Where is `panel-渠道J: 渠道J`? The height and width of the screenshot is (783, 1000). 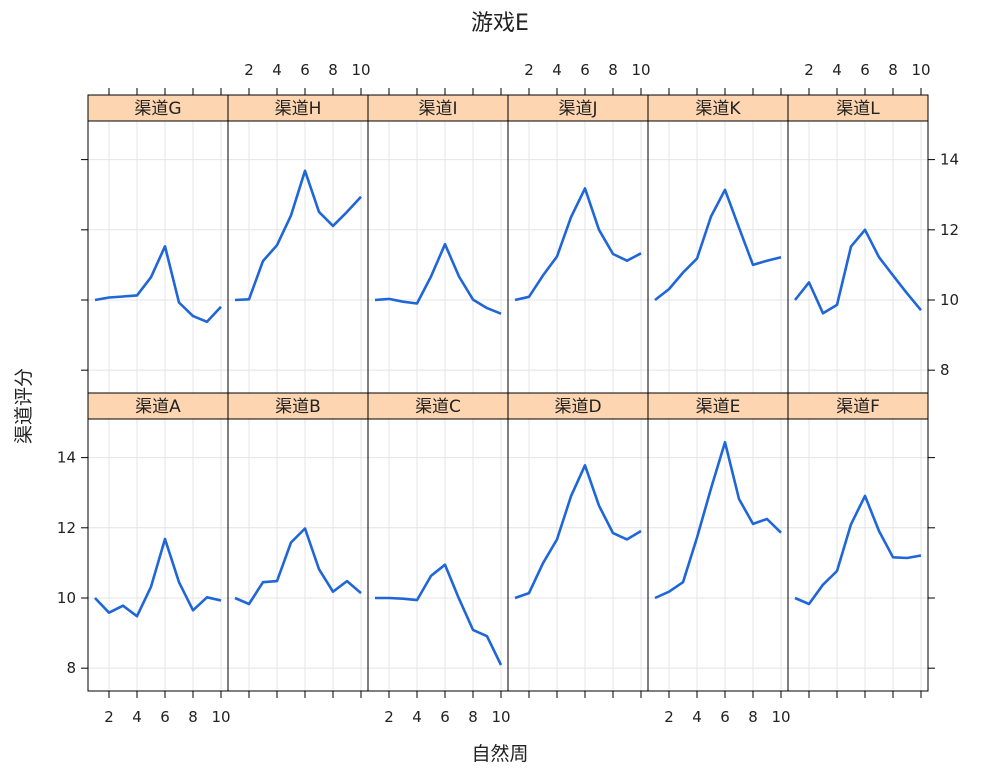 panel-渠道J: 渠道J is located at coordinates (578, 244).